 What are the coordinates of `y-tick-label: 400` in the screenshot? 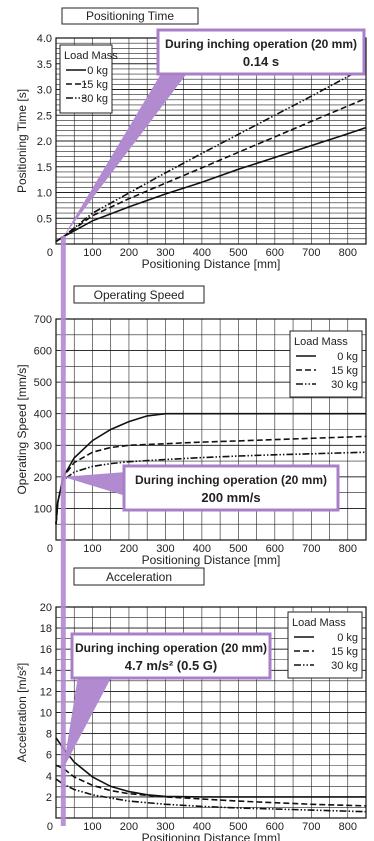 It's located at (43, 415).